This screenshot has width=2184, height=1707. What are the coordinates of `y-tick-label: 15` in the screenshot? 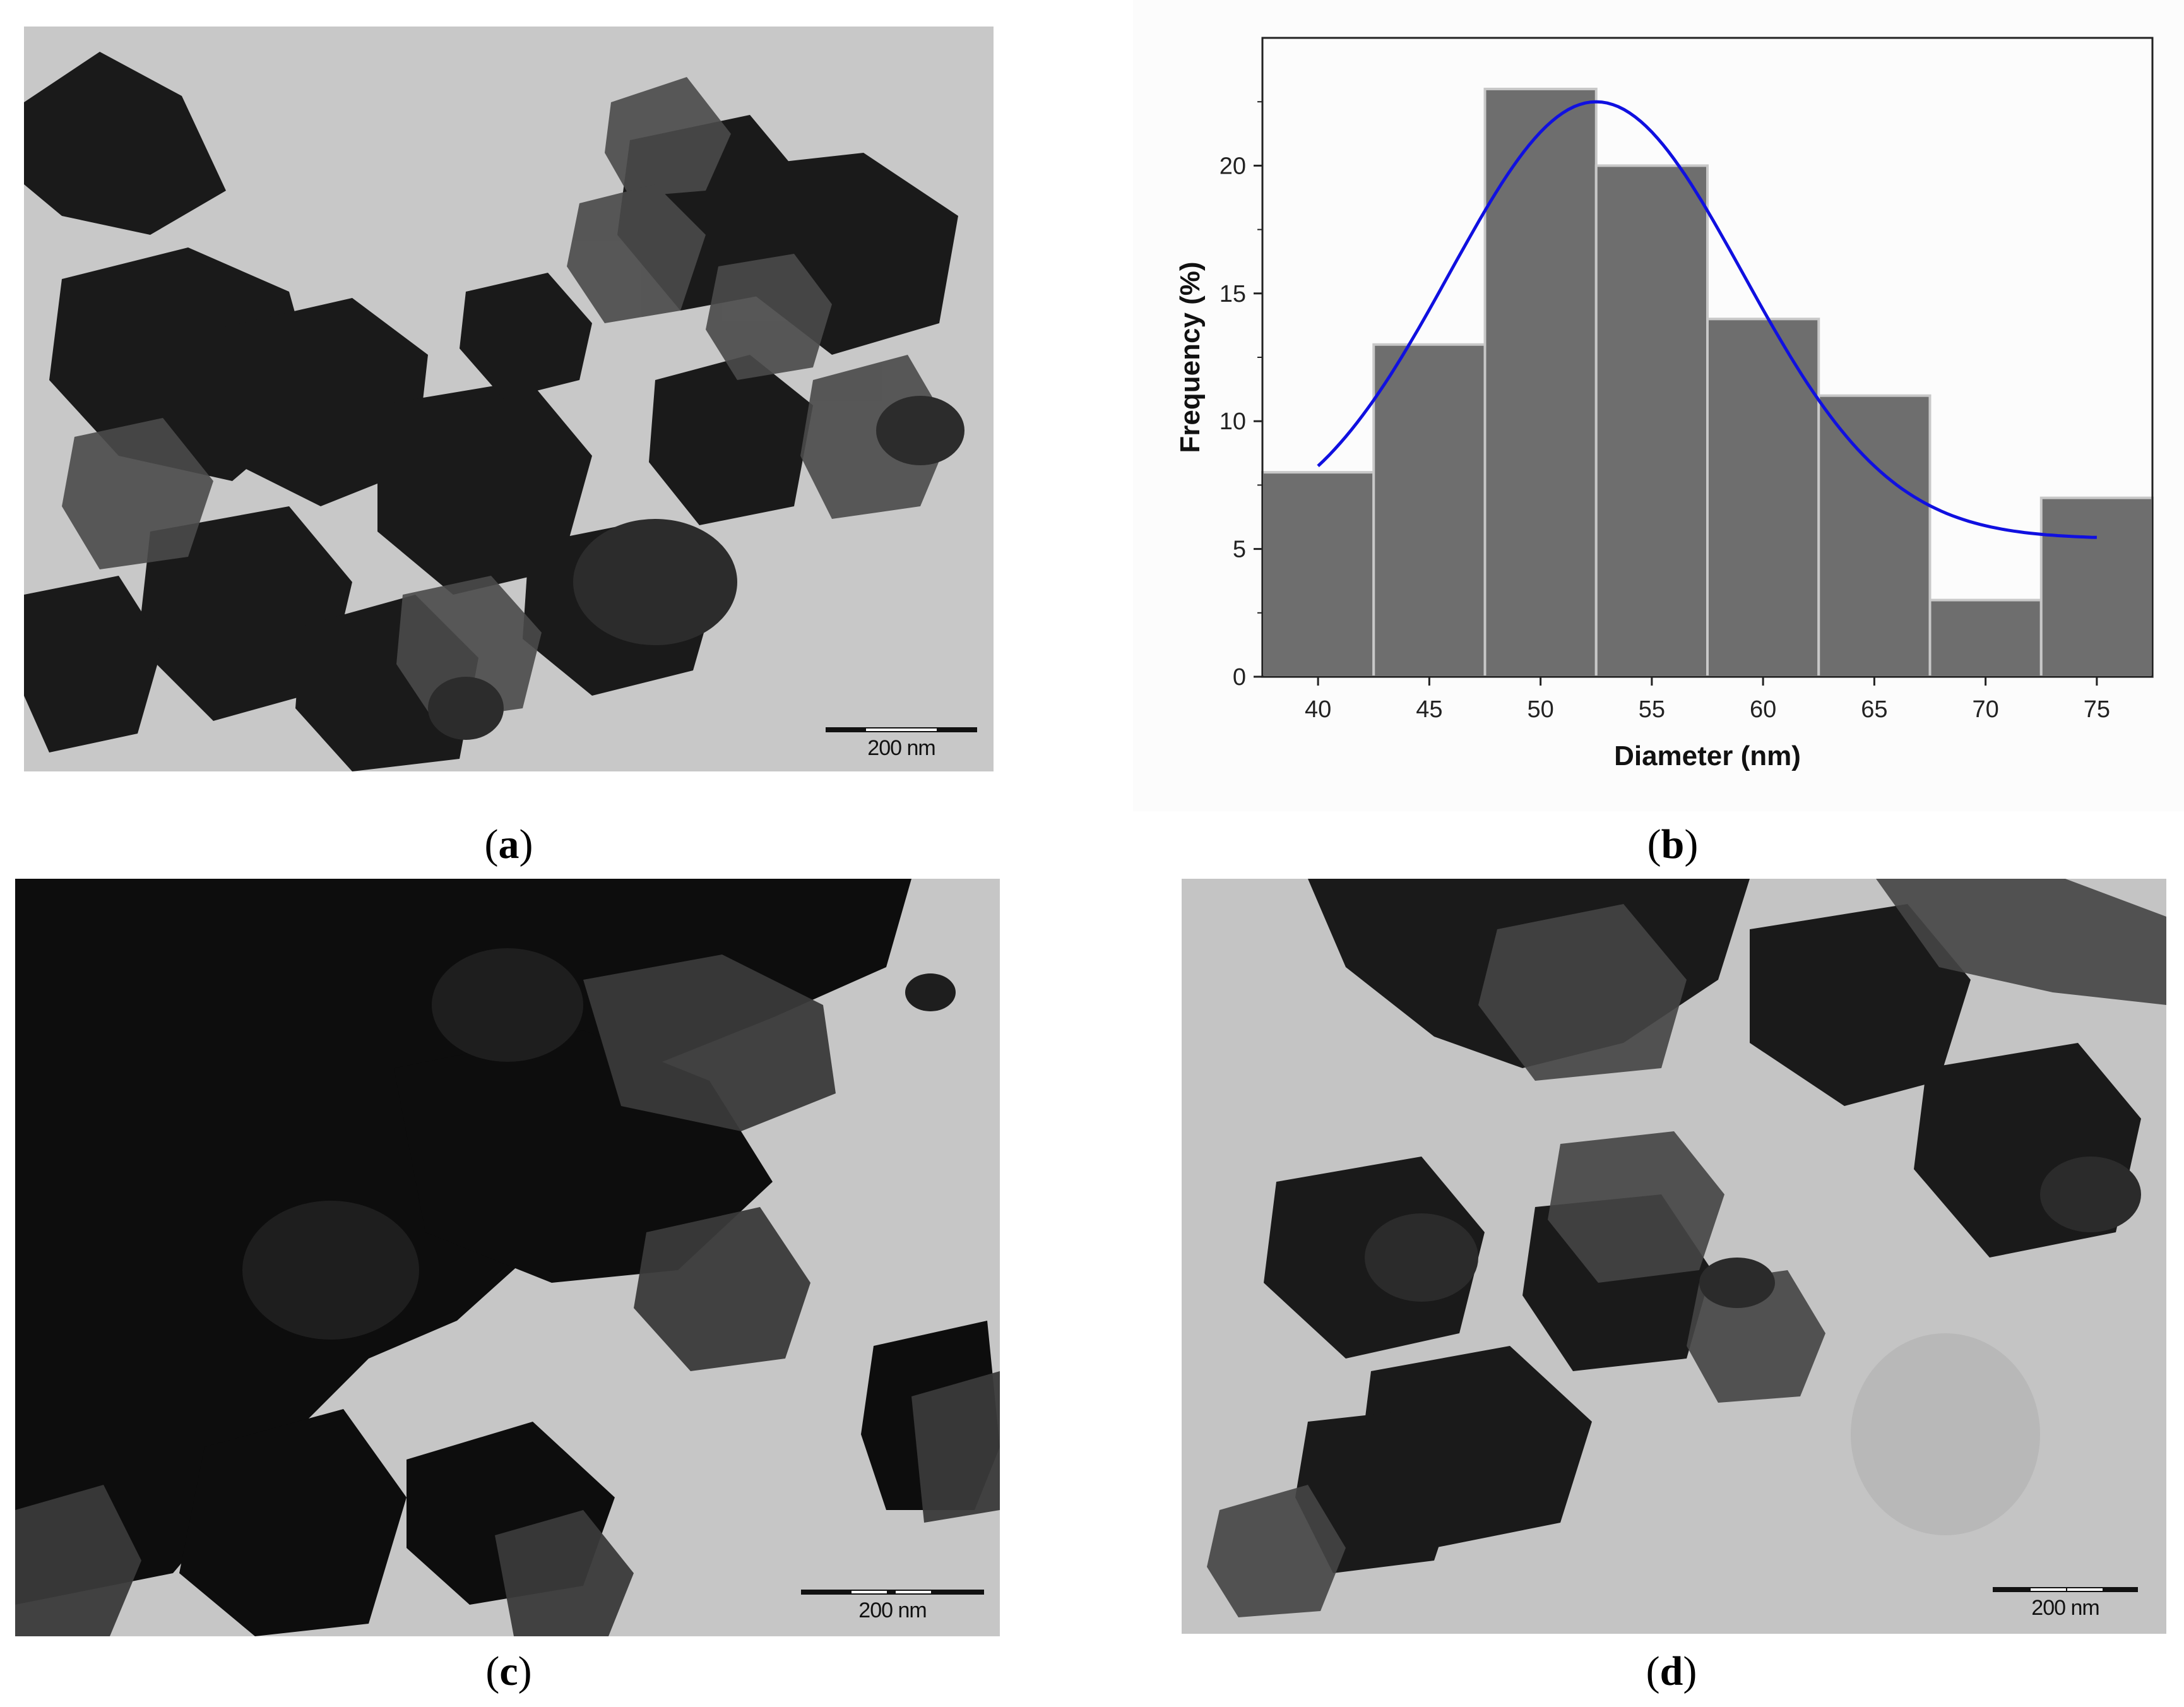 It's located at (1233, 294).